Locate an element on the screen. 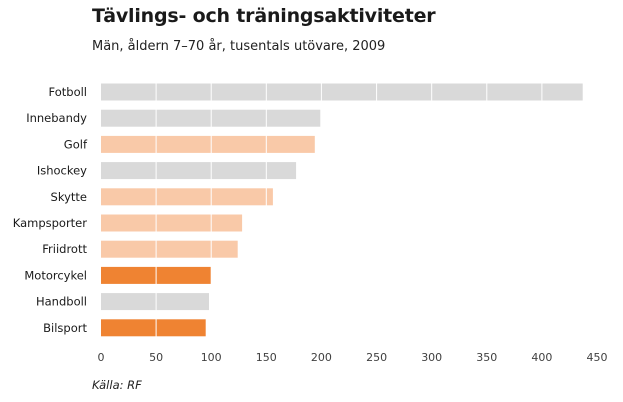 Image resolution: width=623 pixels, height=402 pixels. x-tick-label: 450 is located at coordinates (597, 357).